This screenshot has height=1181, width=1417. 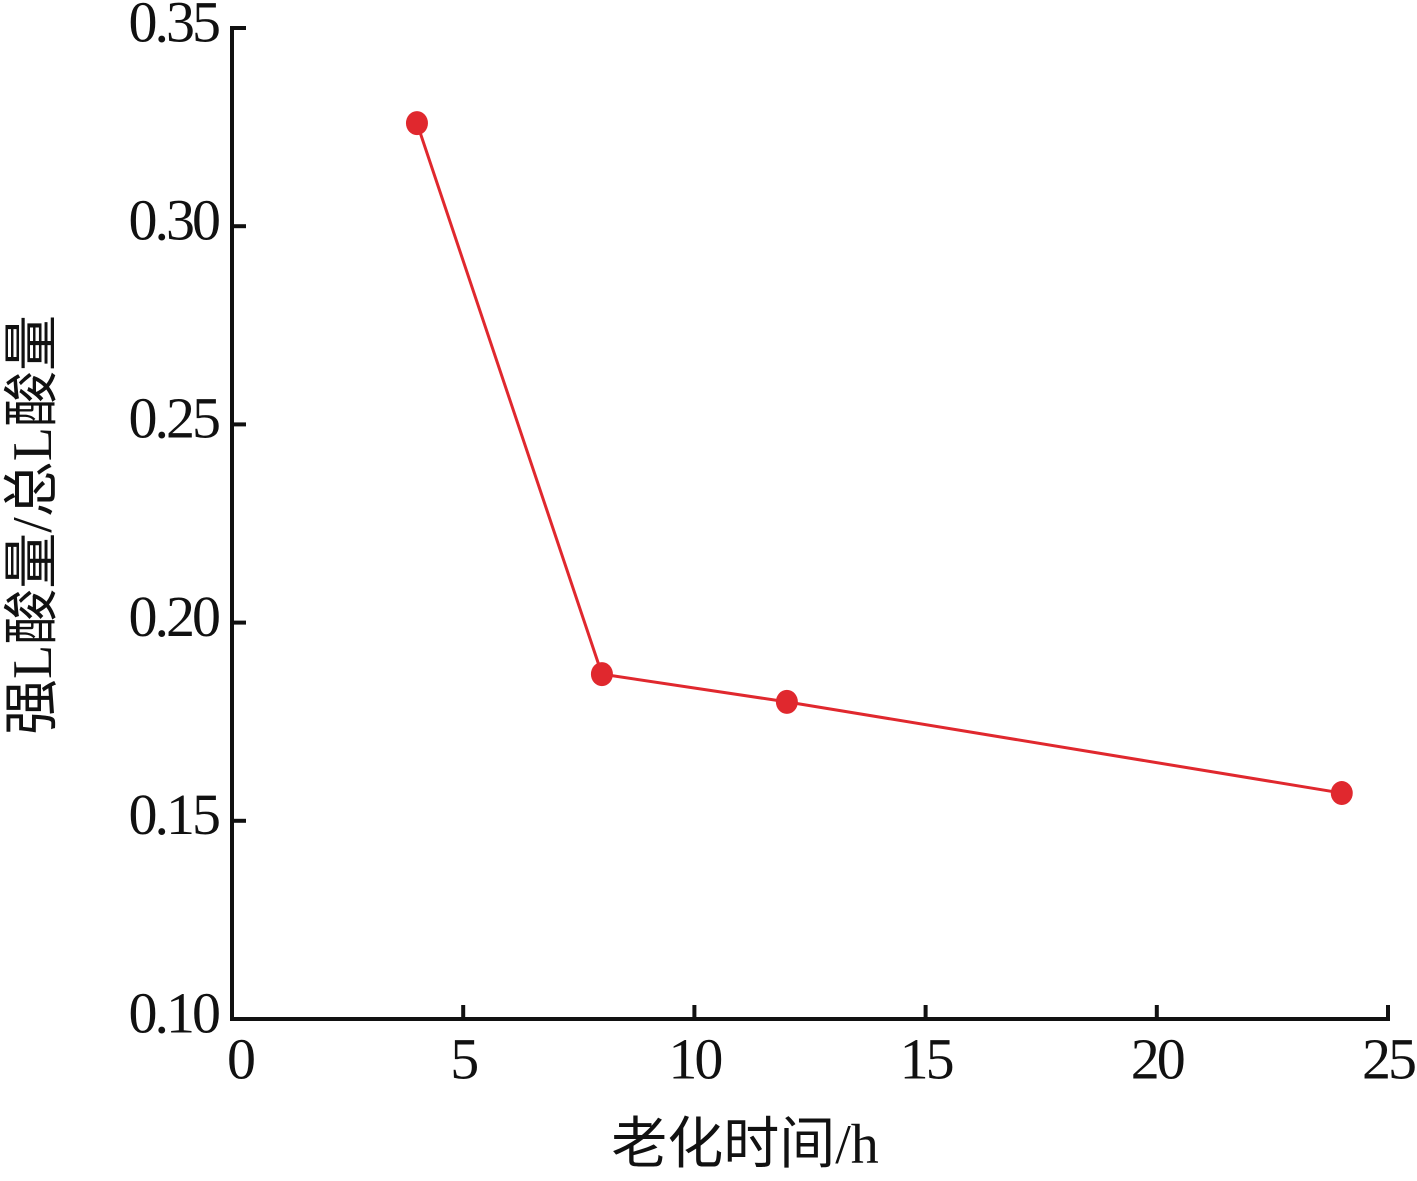 What do you see at coordinates (463, 1058) in the screenshot?
I see `x-tick-label: 5` at bounding box center [463, 1058].